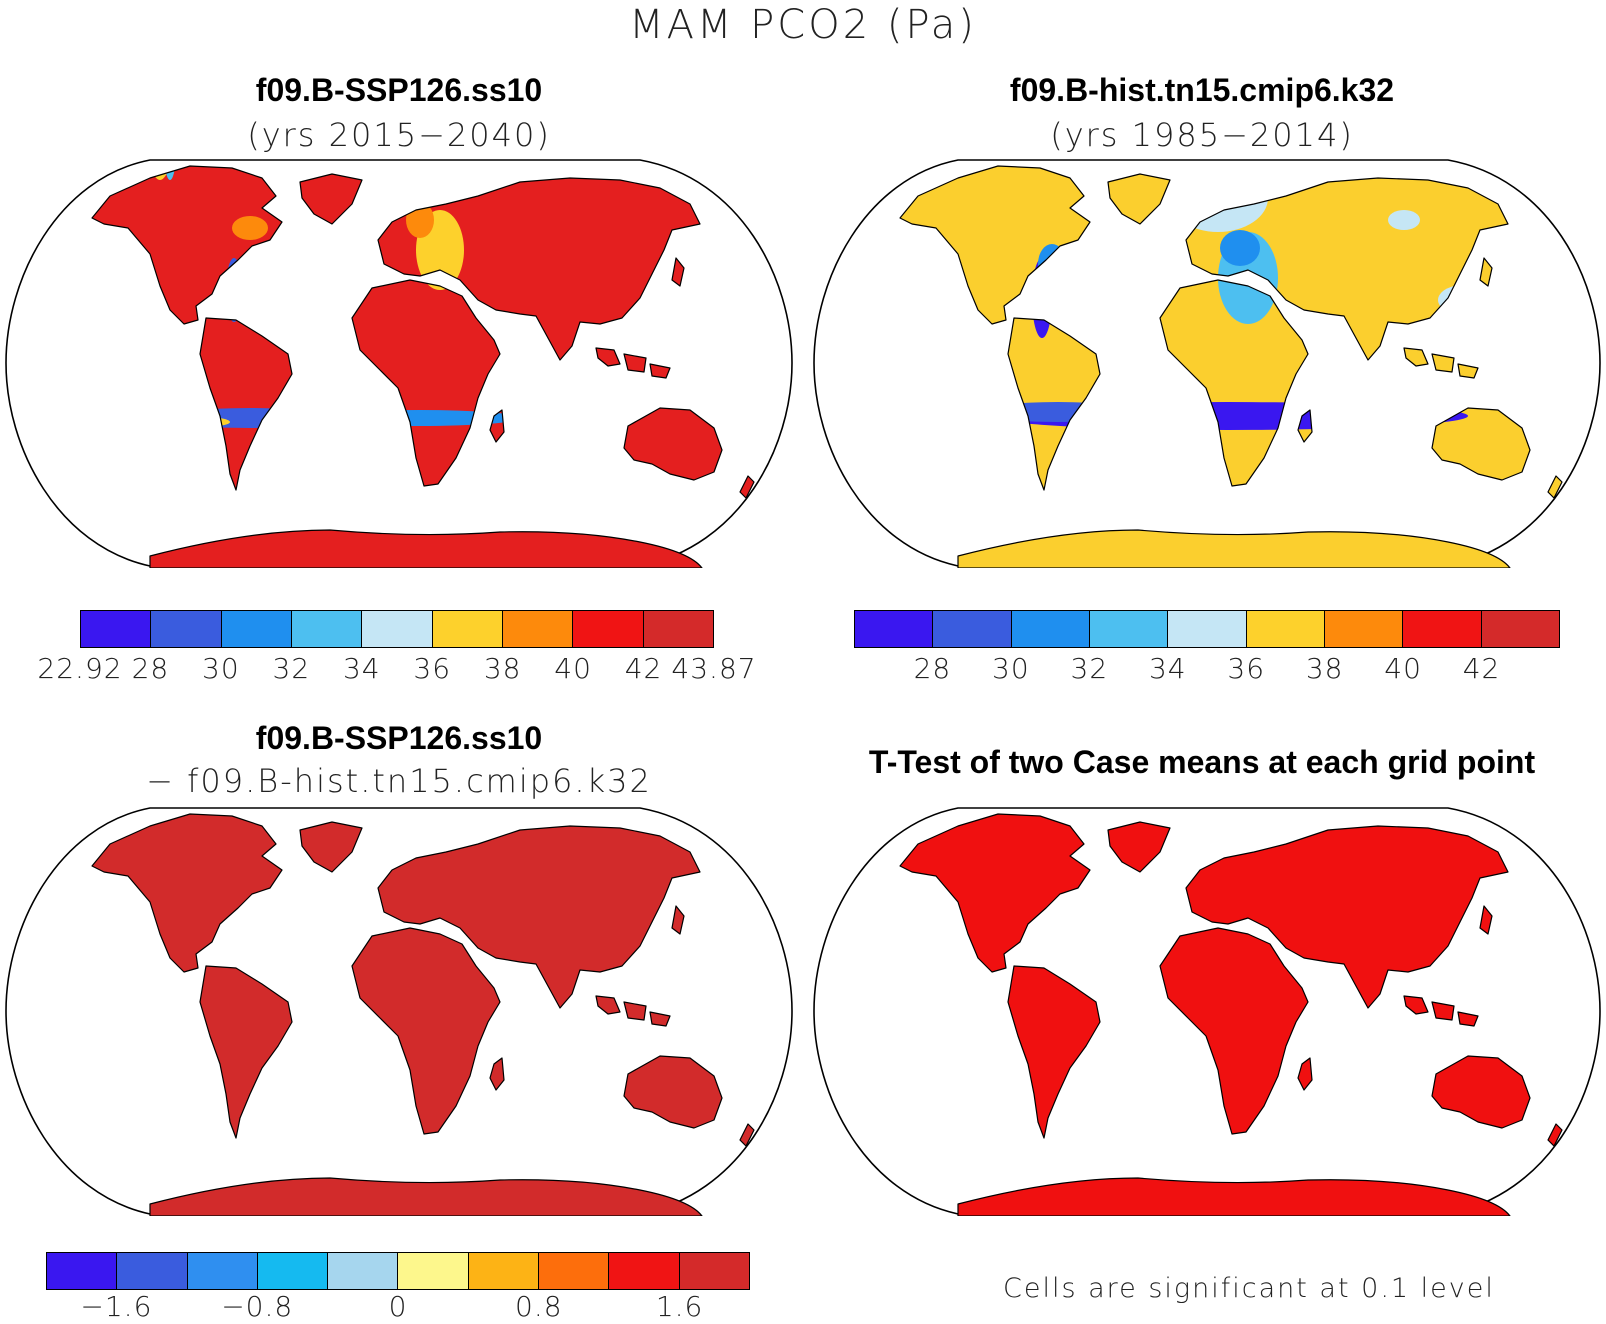 The image size is (1606, 1324). Describe the element at coordinates (673, 1092) in the screenshot. I see `land-australia` at that location.